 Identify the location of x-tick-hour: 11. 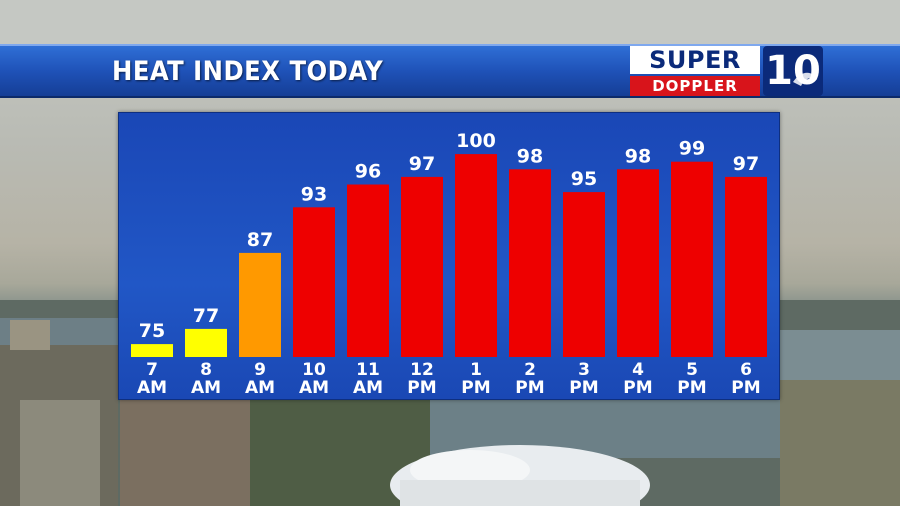
(368, 370).